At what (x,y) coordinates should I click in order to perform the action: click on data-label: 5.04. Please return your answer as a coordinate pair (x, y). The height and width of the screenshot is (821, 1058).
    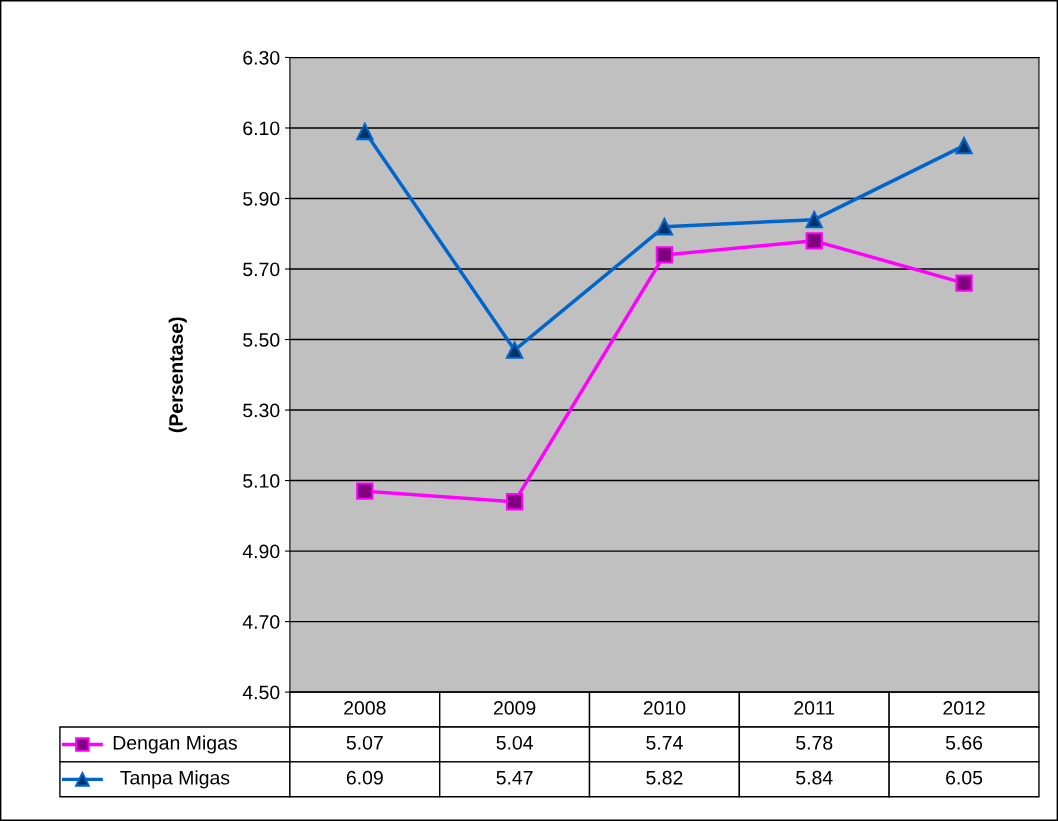
    Looking at the image, I should click on (514, 742).